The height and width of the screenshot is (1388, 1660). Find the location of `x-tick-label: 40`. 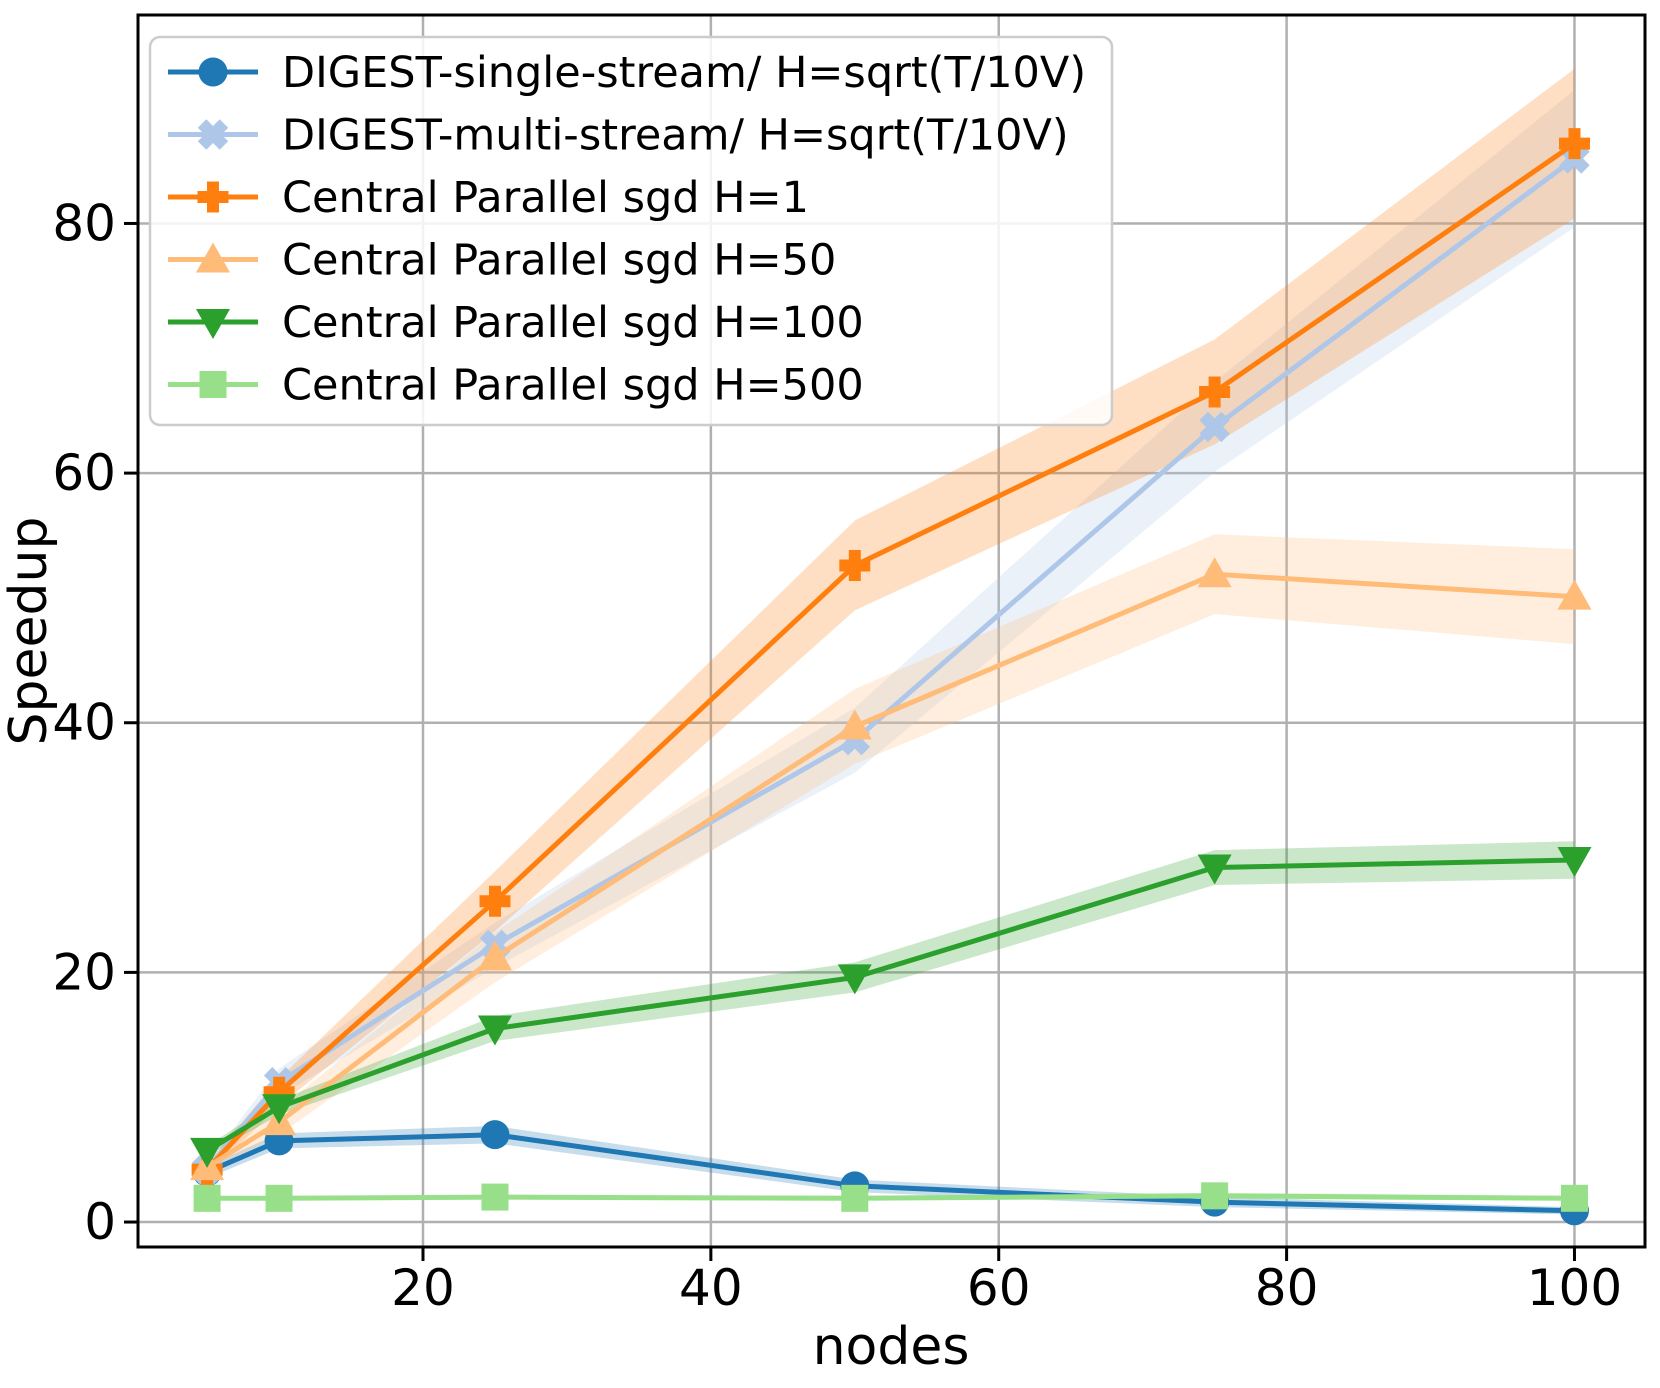

x-tick-label: 40 is located at coordinates (711, 1288).